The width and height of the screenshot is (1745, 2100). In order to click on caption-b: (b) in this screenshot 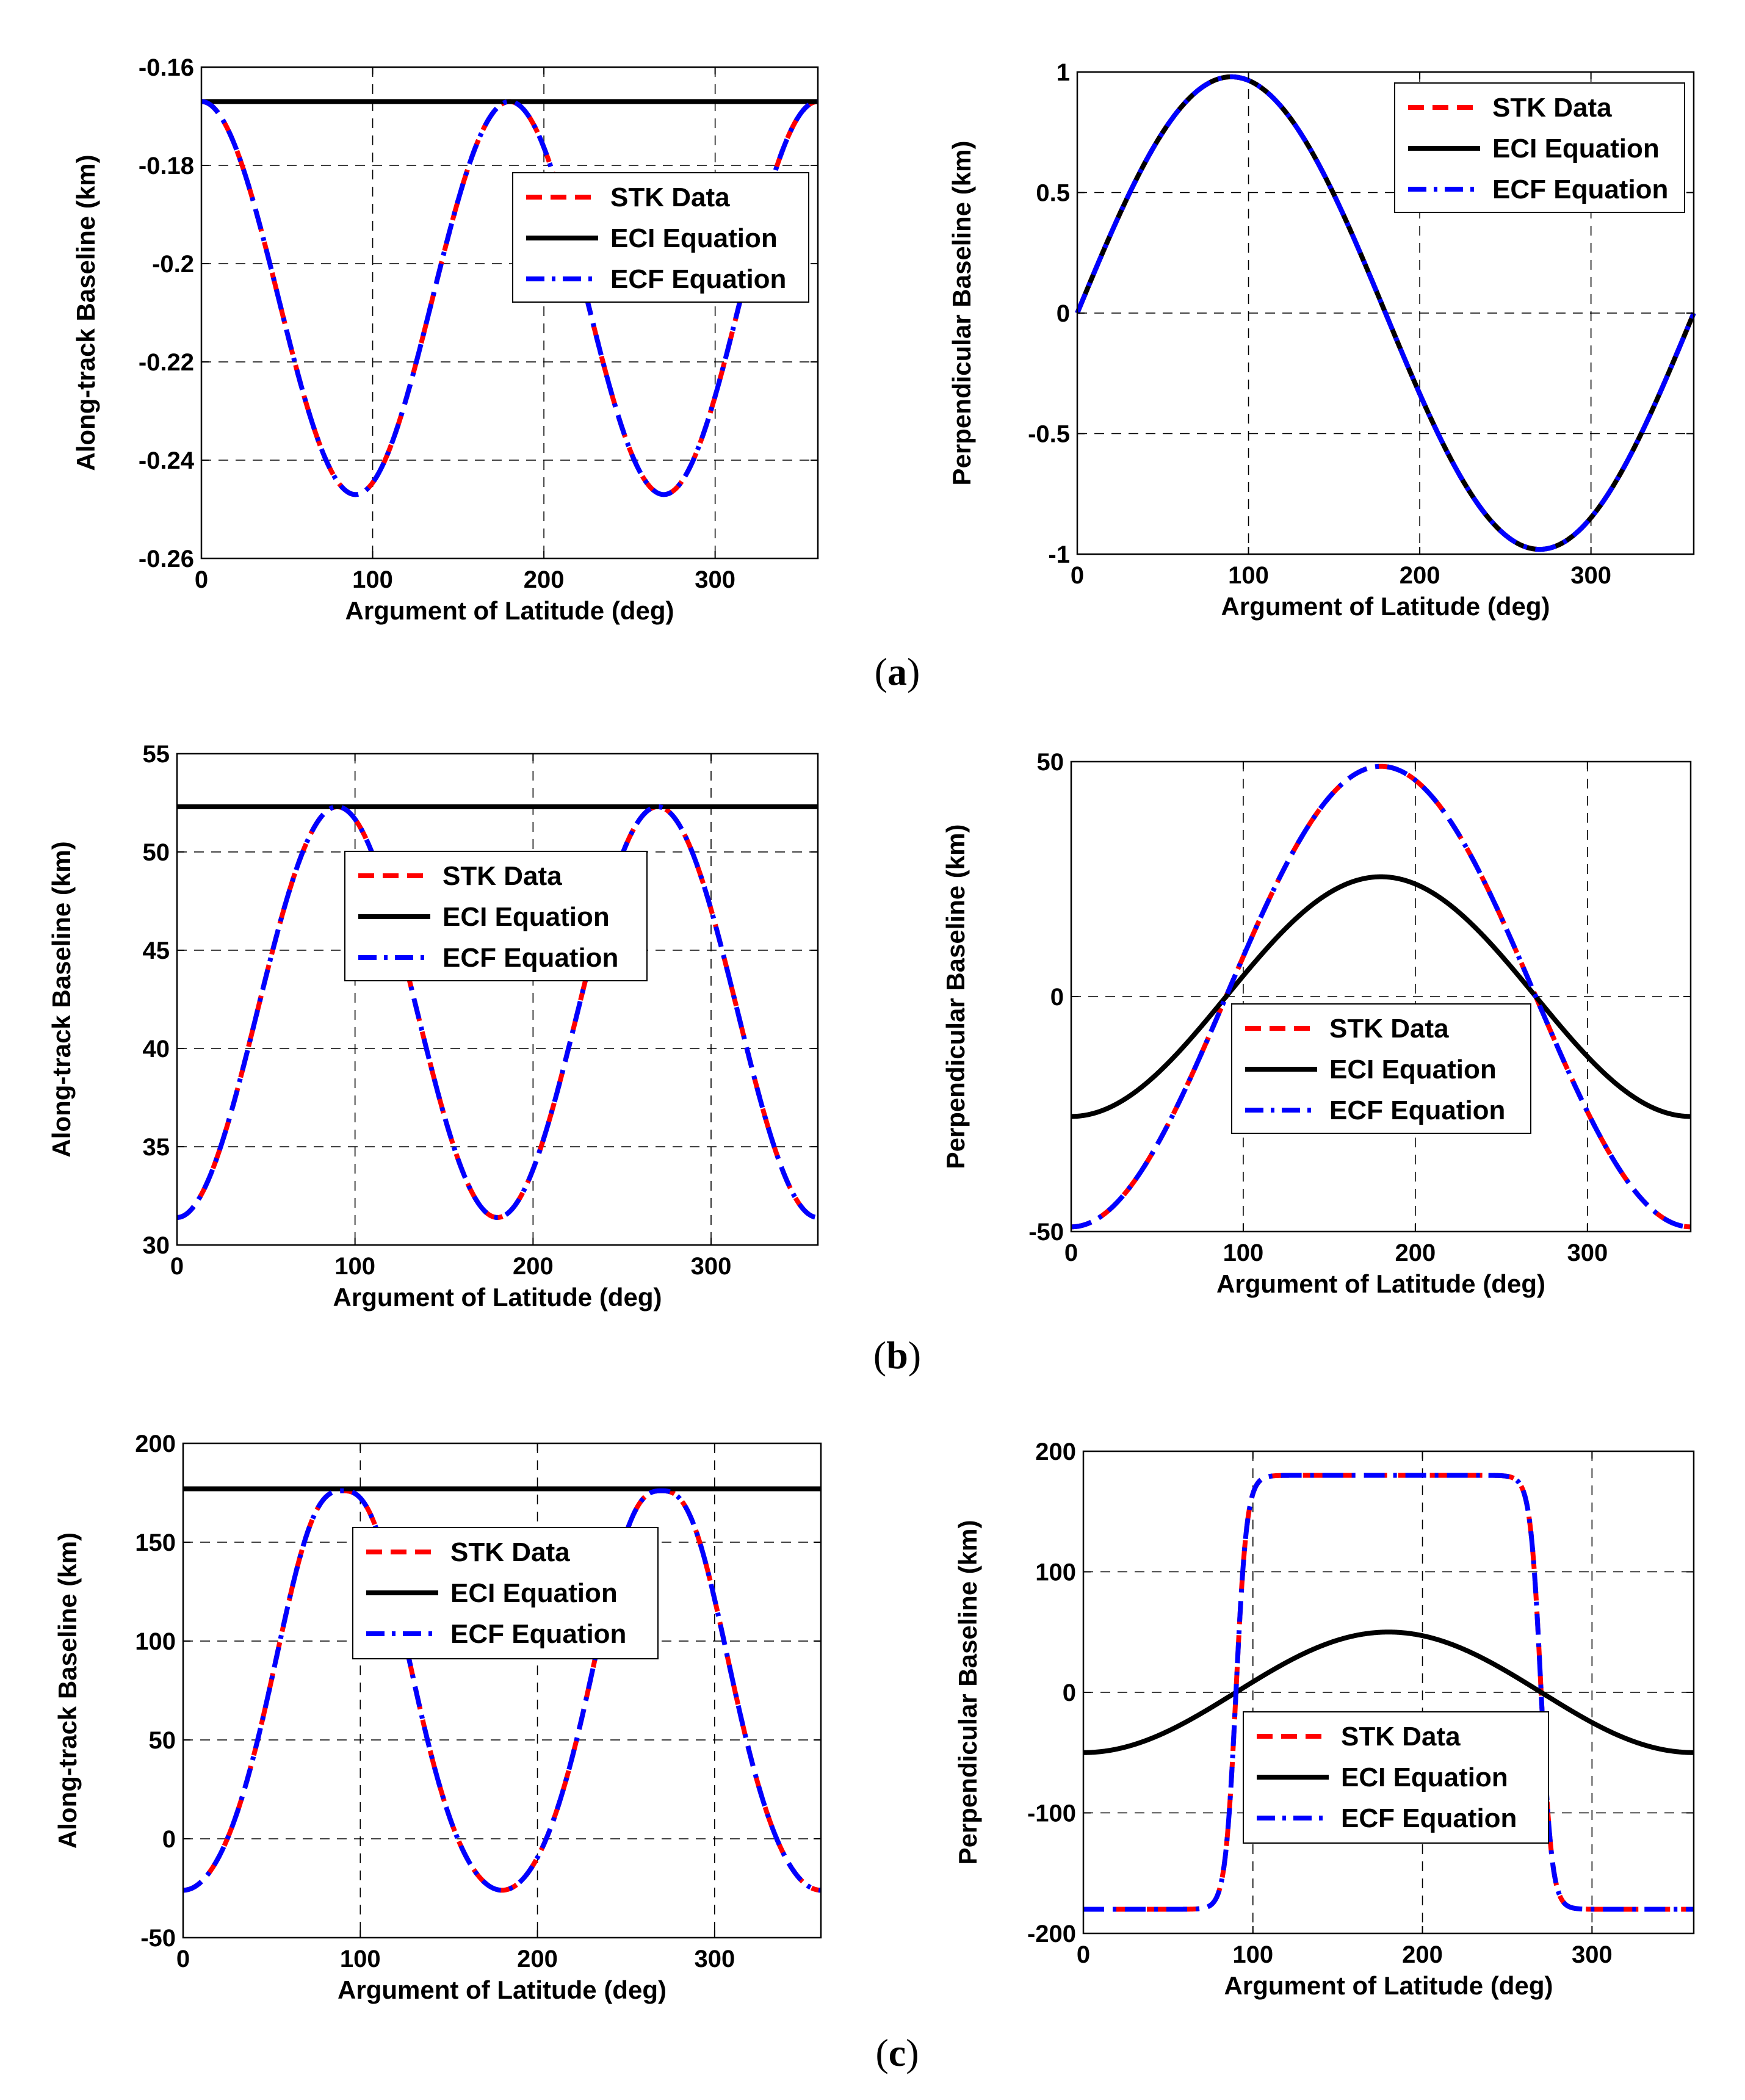, I will do `click(897, 1355)`.